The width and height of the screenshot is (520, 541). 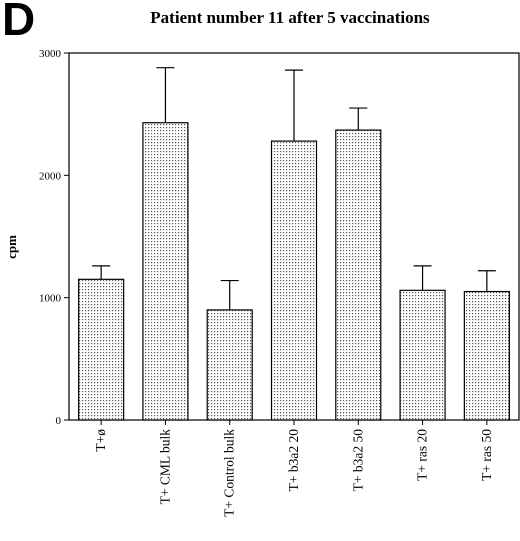 I want to click on panel-label: D, so click(x=19, y=22).